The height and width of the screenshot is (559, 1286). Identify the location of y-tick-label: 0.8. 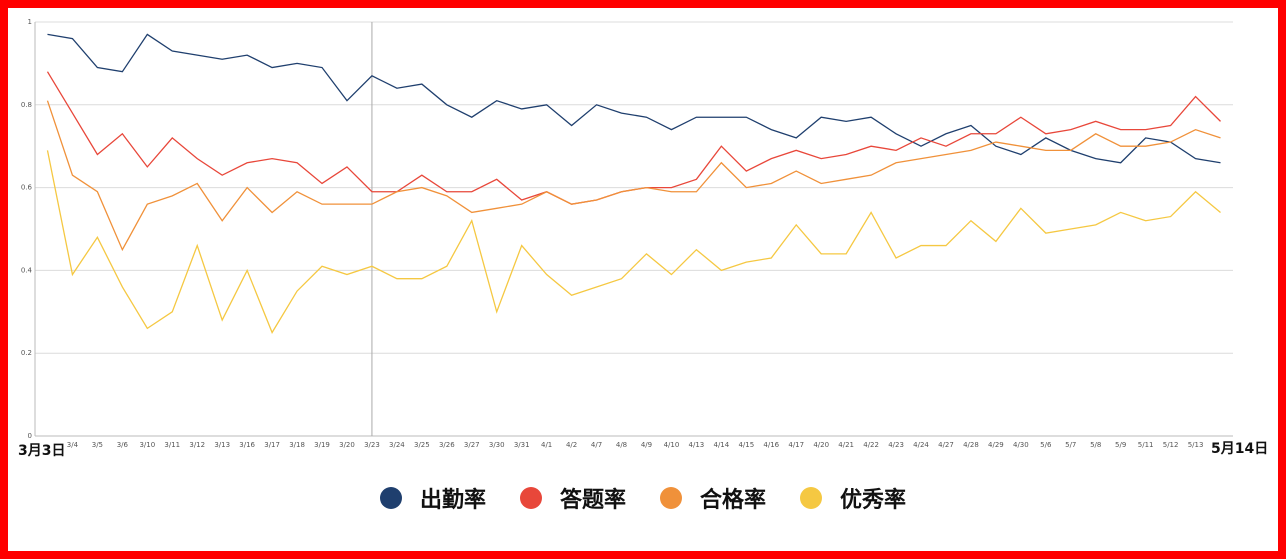
(26, 105).